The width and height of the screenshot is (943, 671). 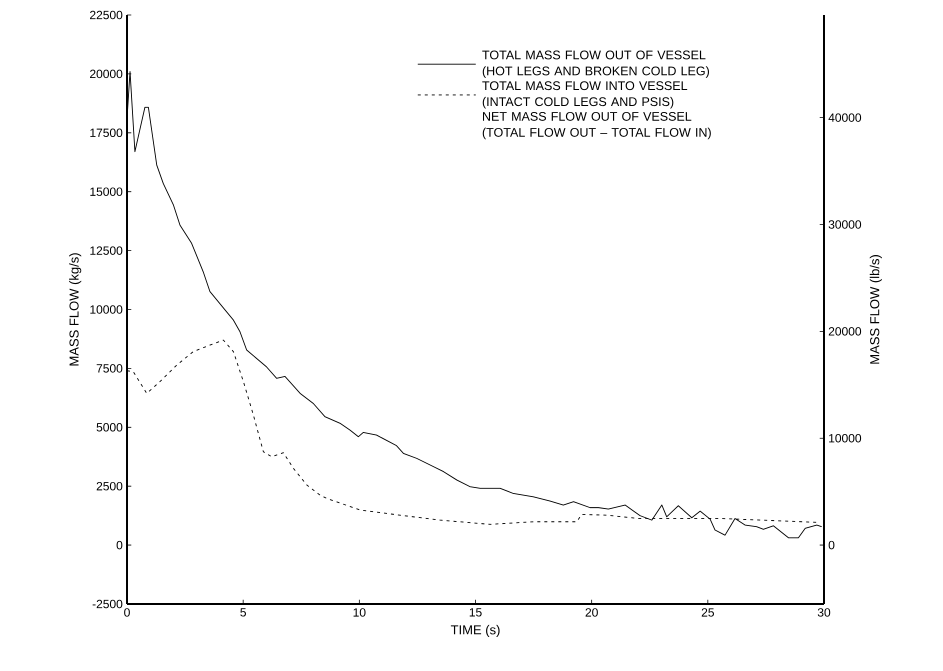 I want to click on y-tick-label: 10000, so click(x=106, y=309).